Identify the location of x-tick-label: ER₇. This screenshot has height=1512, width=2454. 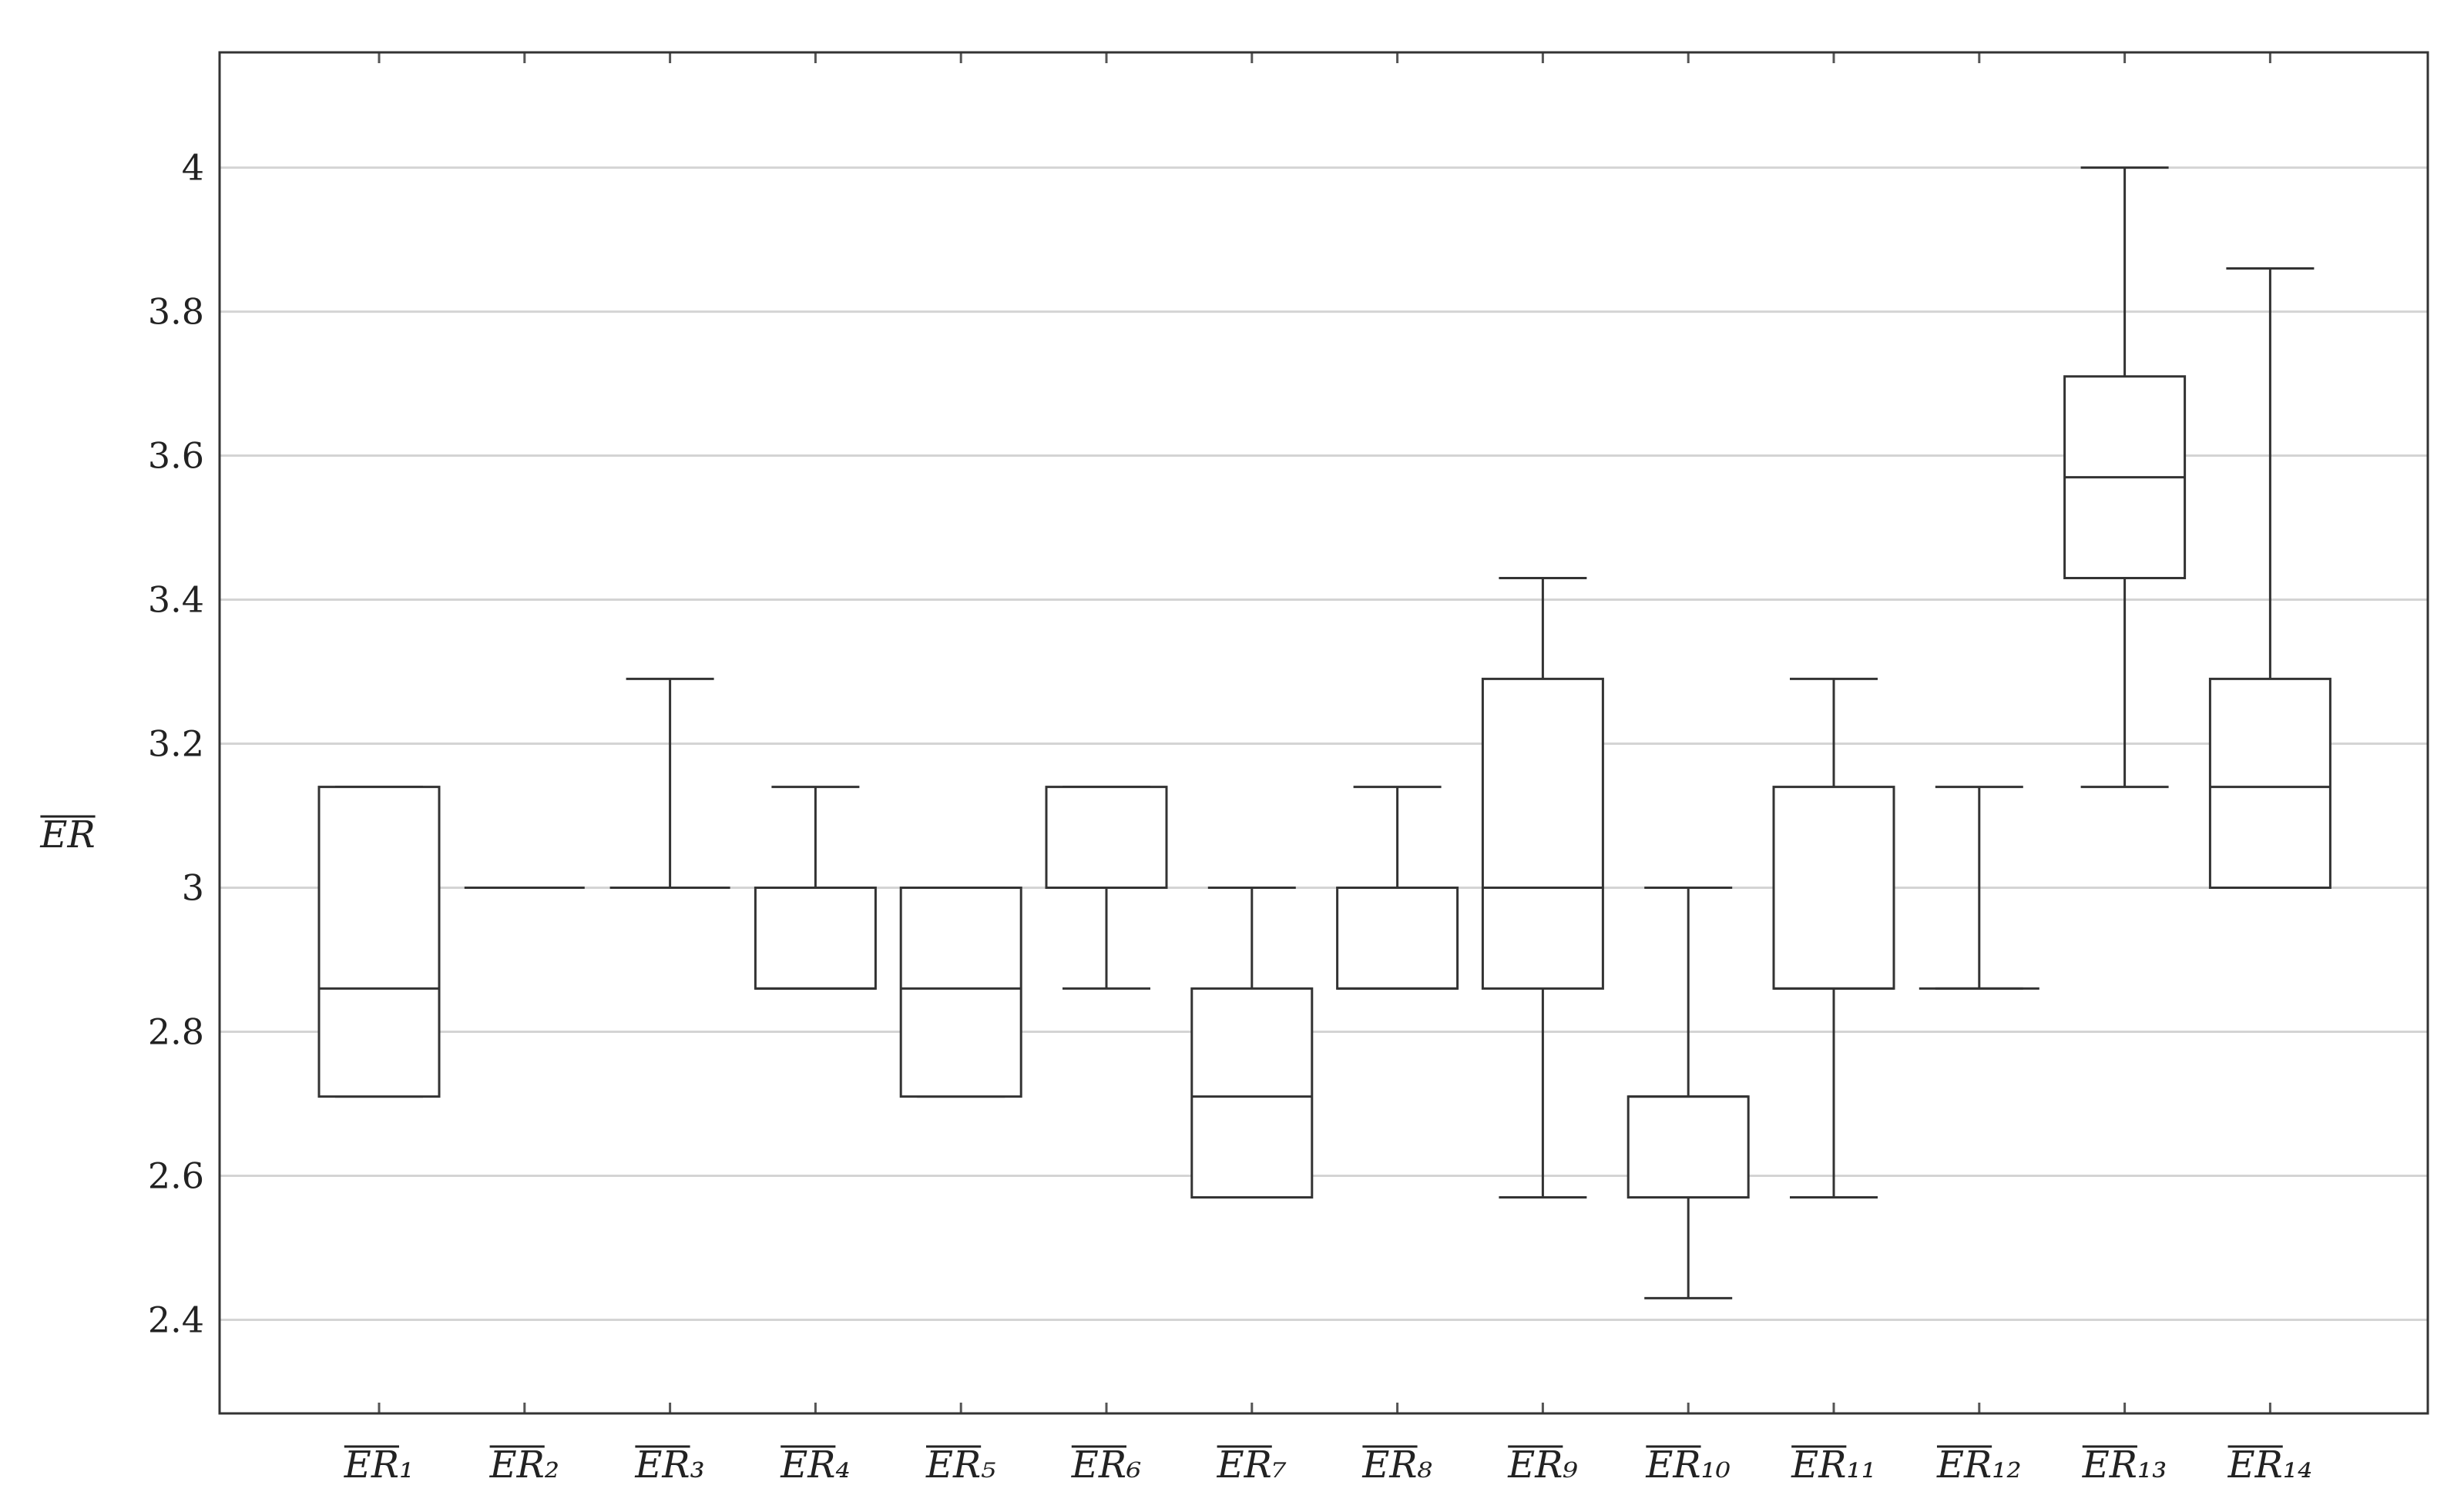
(1252, 1465).